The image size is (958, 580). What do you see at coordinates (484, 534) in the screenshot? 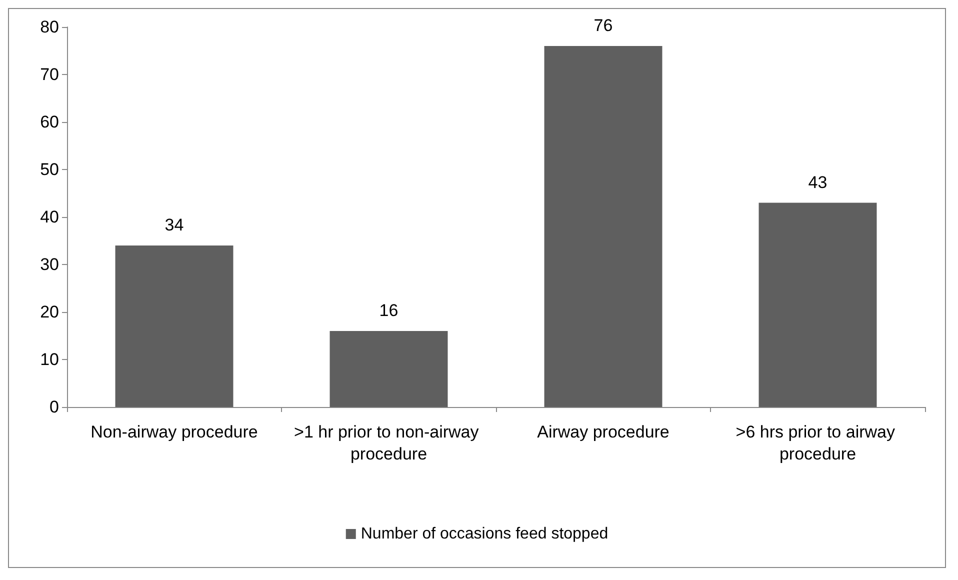
I see `legend-label: Number of occasions feed stopped` at bounding box center [484, 534].